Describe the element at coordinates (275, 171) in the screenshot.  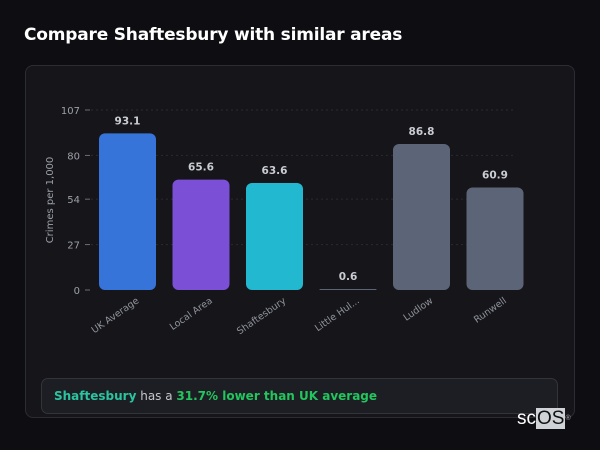
I see `data-label: 63.6` at that location.